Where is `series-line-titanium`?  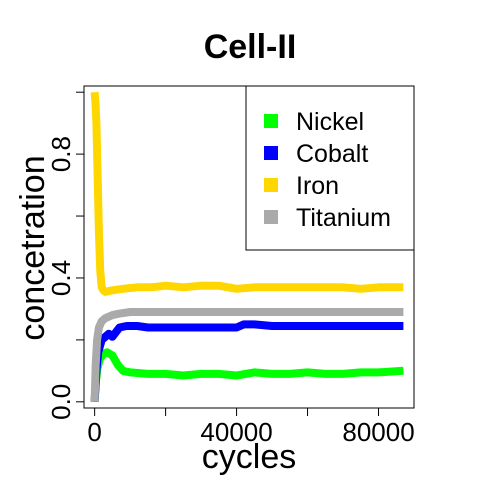 series-line-titanium is located at coordinates (247, 355).